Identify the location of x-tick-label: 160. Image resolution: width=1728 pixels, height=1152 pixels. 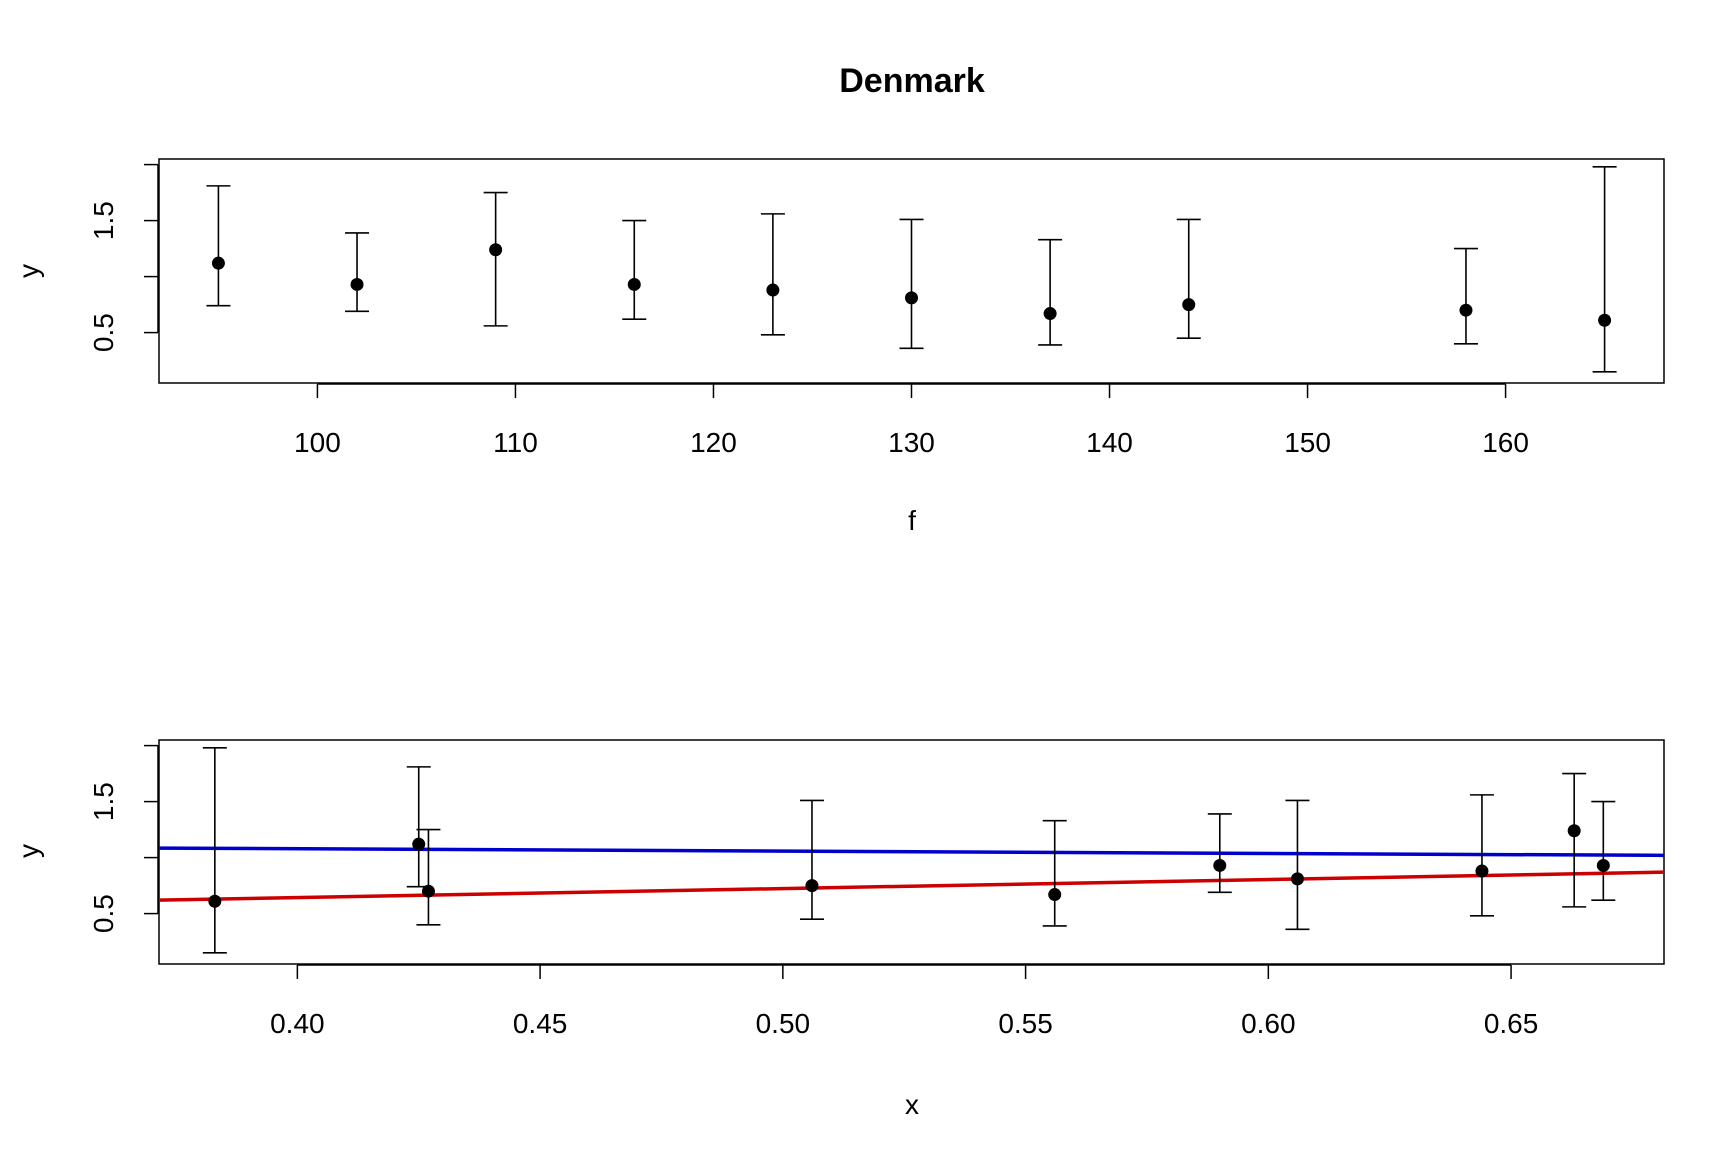
(1505, 442).